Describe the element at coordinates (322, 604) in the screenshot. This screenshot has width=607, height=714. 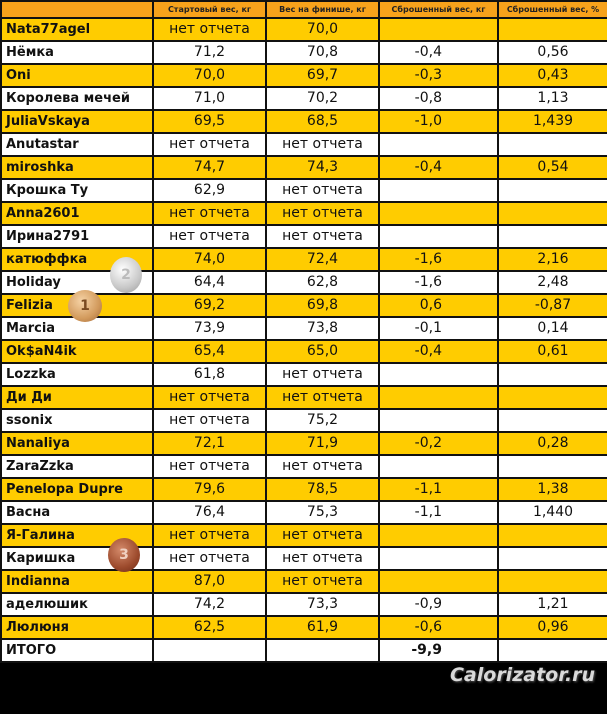
I see `cell-finish-weight: 73,3` at that location.